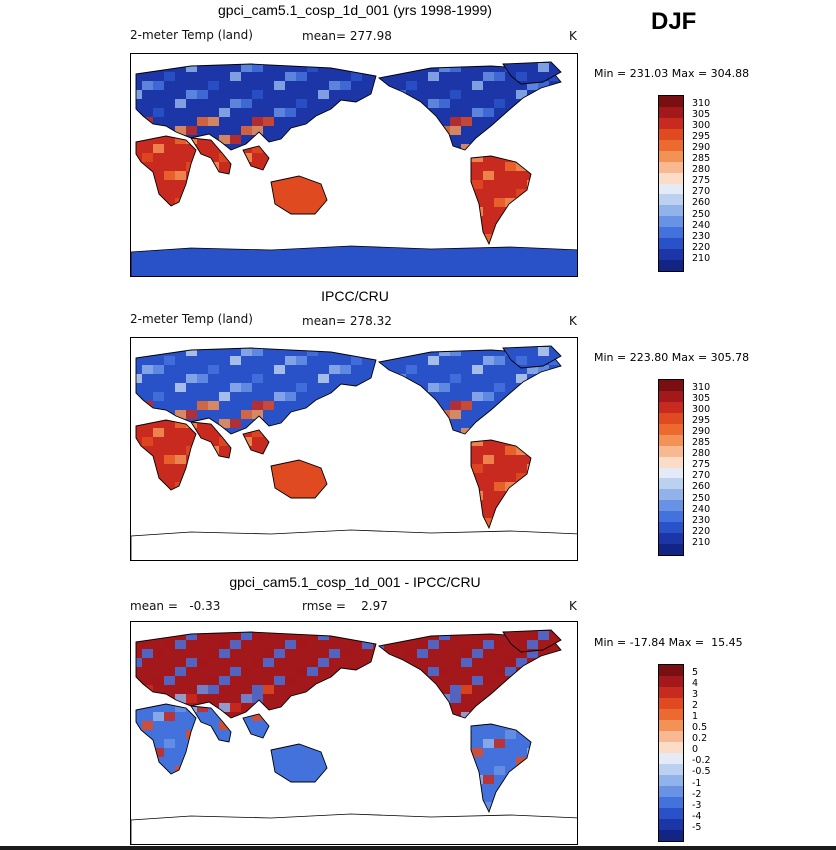  I want to click on colorbar-tick-label: 3, so click(695, 695).